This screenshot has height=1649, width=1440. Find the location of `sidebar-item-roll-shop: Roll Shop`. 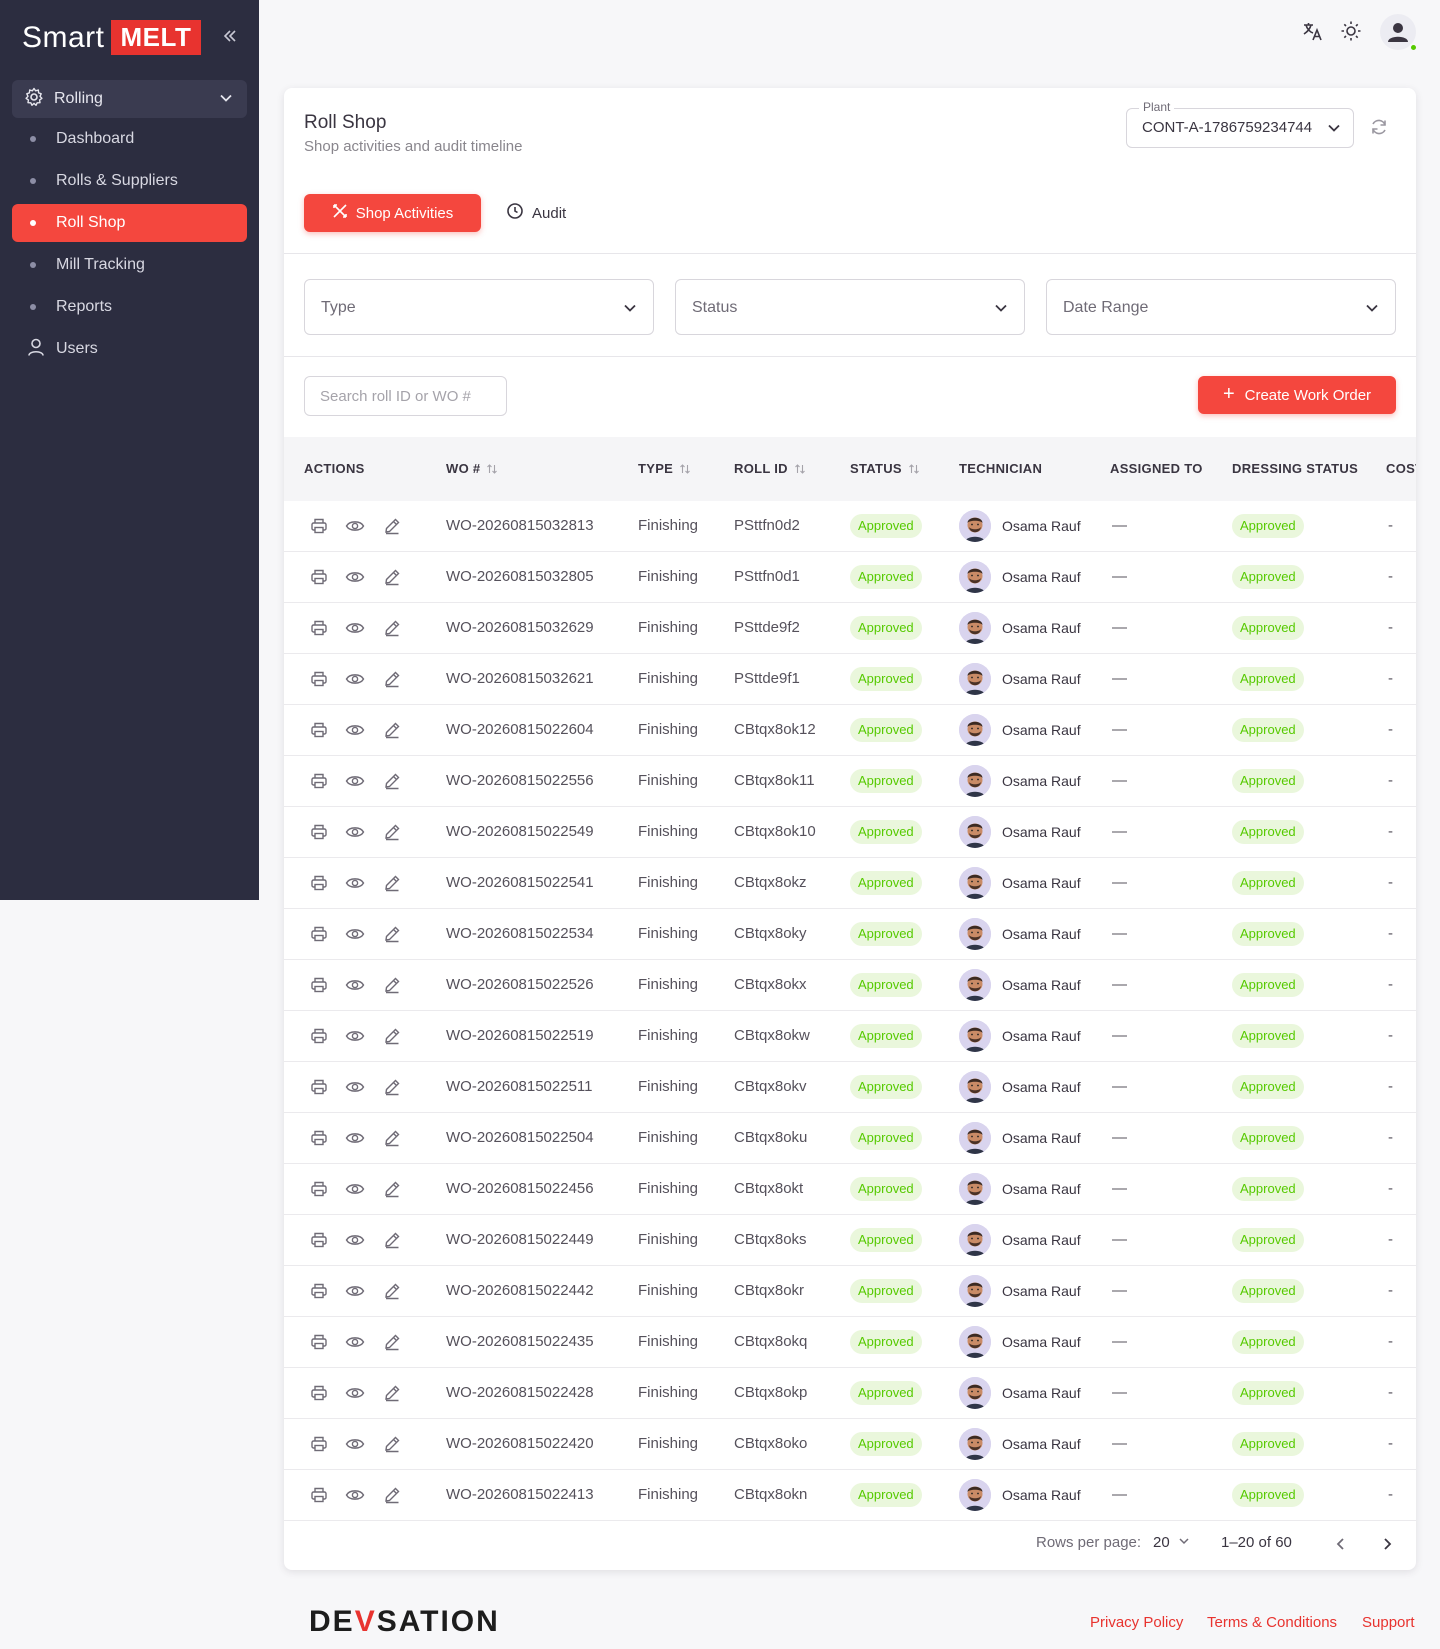

sidebar-item-roll-shop: Roll Shop is located at coordinates (129, 223).